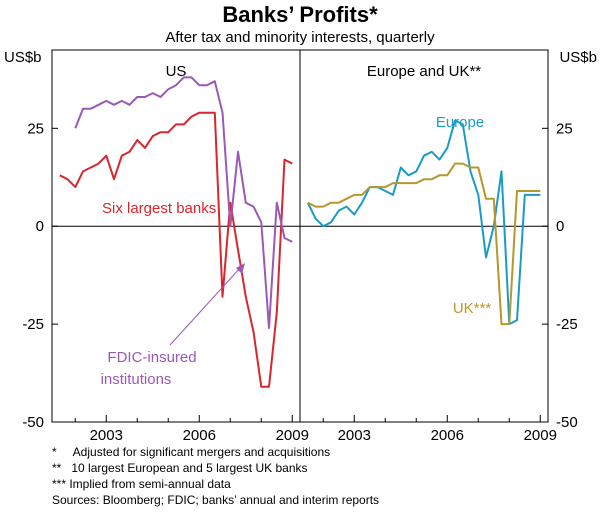 The height and width of the screenshot is (518, 600). What do you see at coordinates (176, 71) in the screenshot?
I see `panel-title-us: US` at bounding box center [176, 71].